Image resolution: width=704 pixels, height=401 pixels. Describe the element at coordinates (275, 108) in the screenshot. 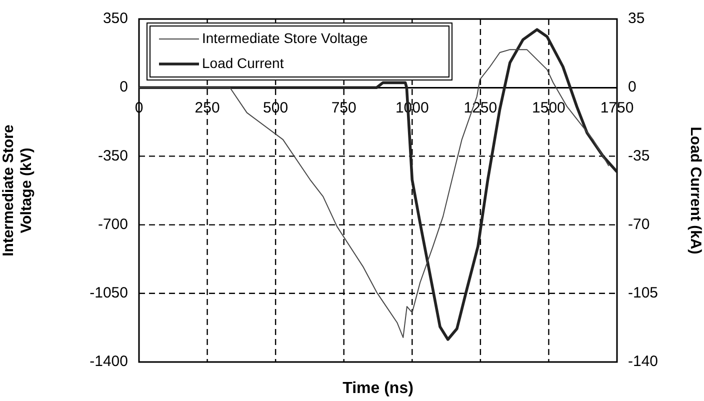

I see `x-tick-label: 500` at that location.